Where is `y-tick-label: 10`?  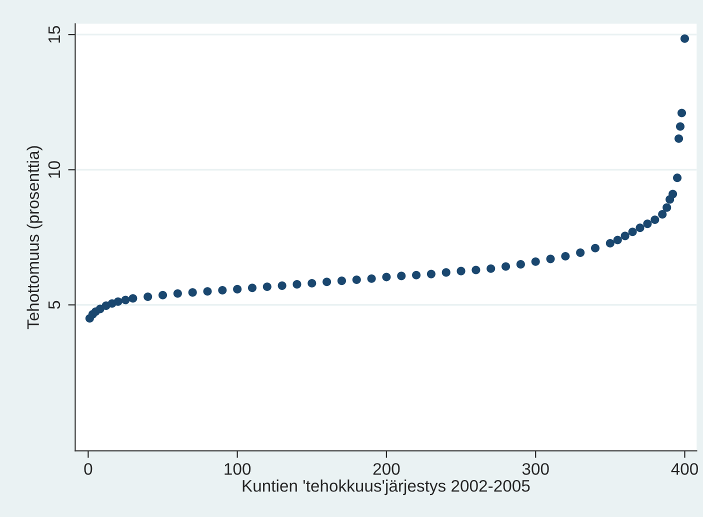
y-tick-label: 10 is located at coordinates (54, 169).